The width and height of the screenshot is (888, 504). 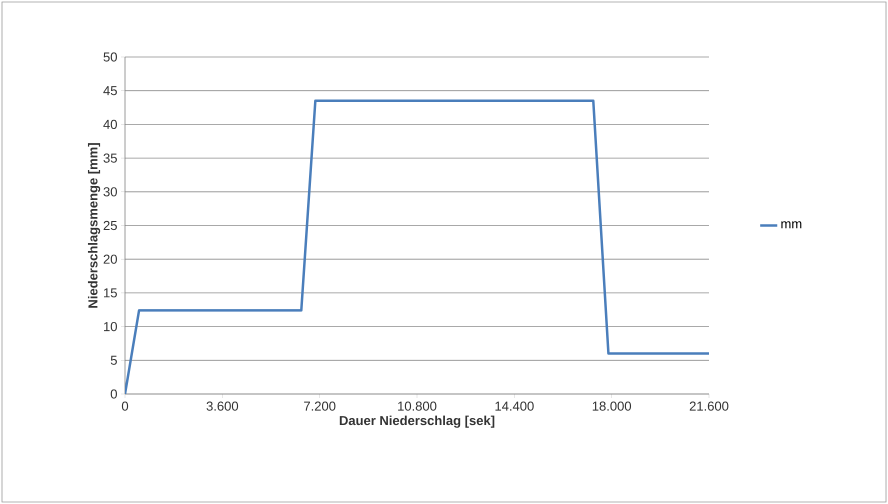 What do you see at coordinates (514, 406) in the screenshot?
I see `x-tick-label: 14.400` at bounding box center [514, 406].